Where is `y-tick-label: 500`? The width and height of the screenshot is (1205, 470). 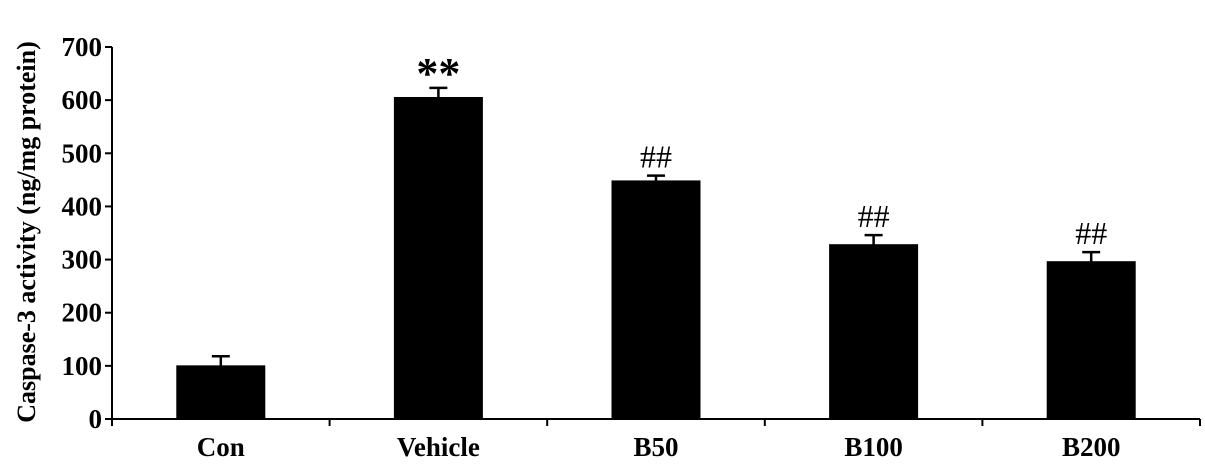 y-tick-label: 500 is located at coordinates (82, 153).